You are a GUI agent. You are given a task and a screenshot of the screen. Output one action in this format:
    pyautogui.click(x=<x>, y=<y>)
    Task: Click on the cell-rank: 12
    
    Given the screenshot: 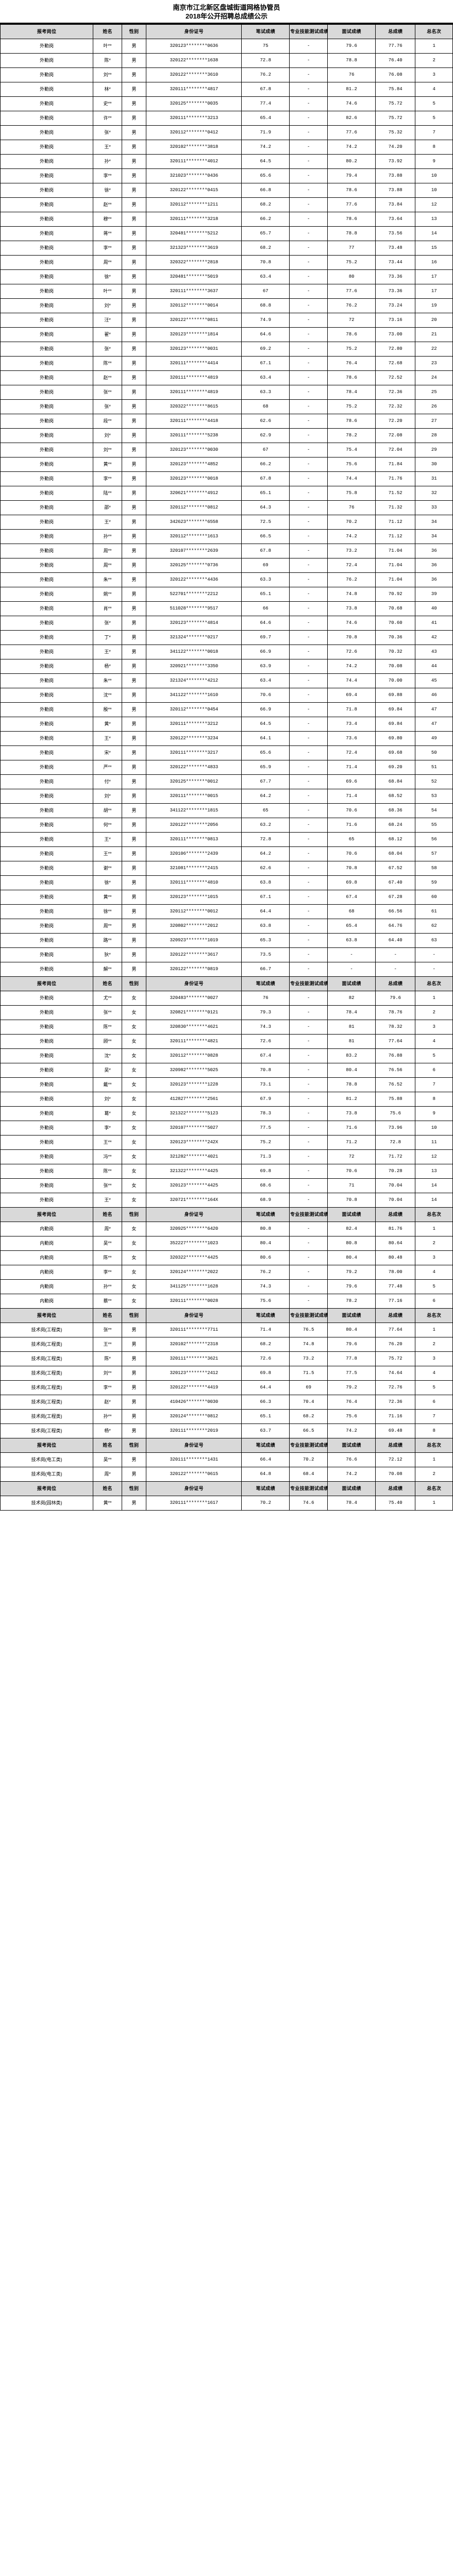 What is the action you would take?
    pyautogui.click(x=434, y=1157)
    